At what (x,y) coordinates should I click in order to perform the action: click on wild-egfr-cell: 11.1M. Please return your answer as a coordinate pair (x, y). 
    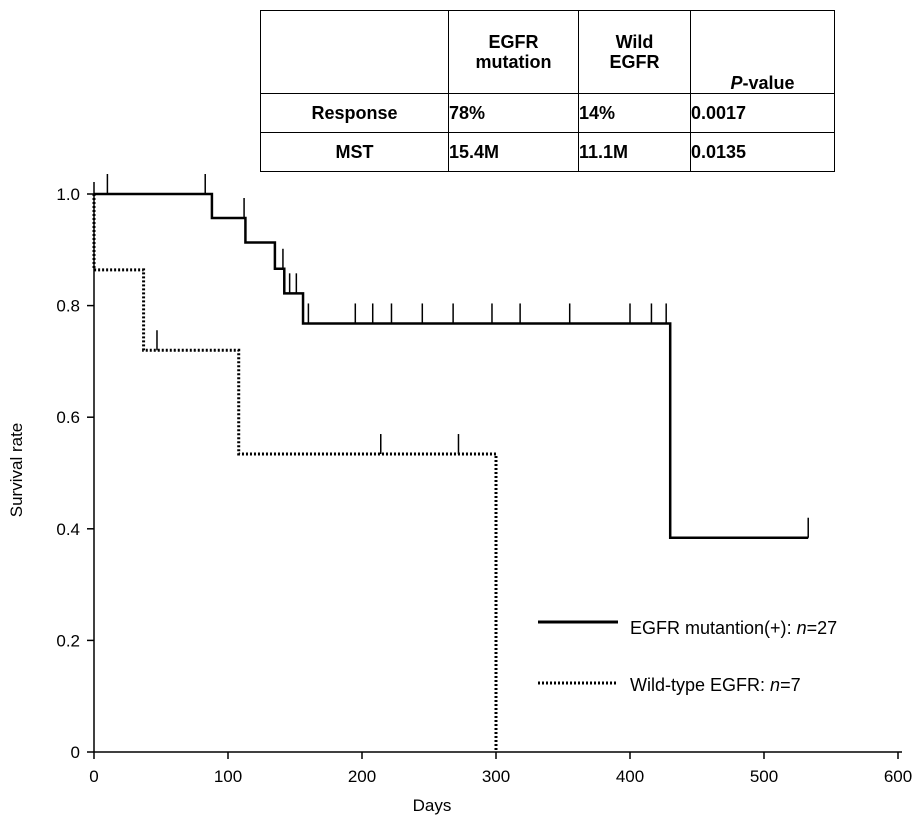
    Looking at the image, I should click on (634, 152).